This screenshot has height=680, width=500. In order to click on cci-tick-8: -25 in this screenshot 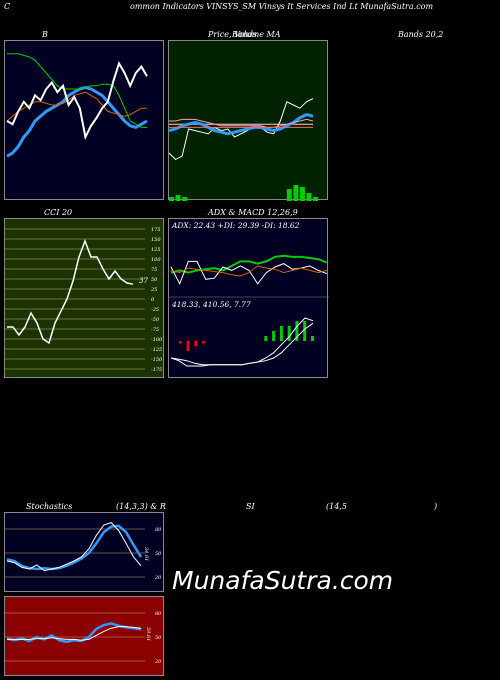, I will do `click(155, 310)`.